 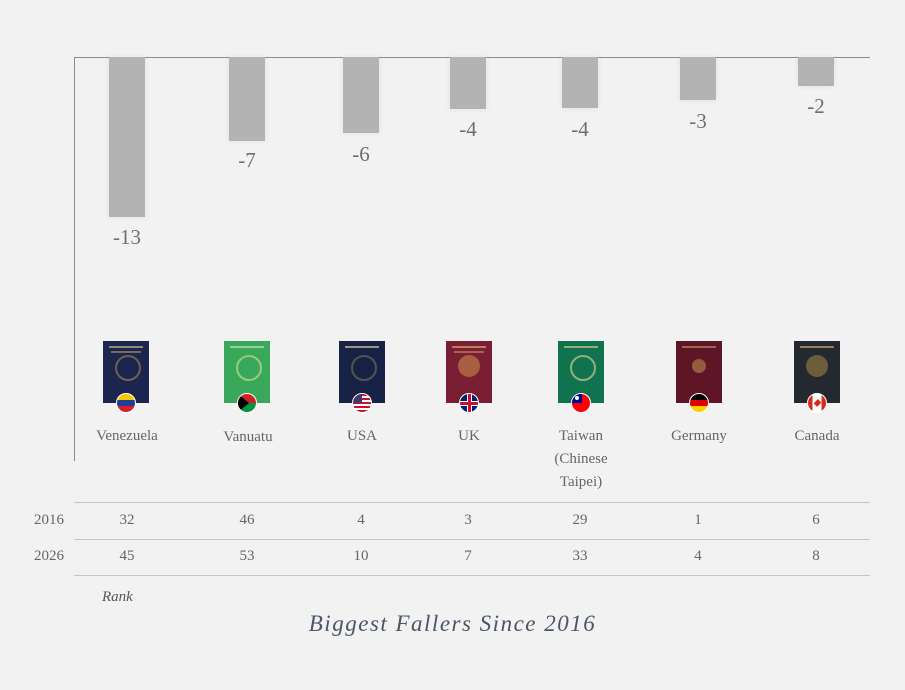 What do you see at coordinates (247, 556) in the screenshot?
I see `table-cell: 53` at bounding box center [247, 556].